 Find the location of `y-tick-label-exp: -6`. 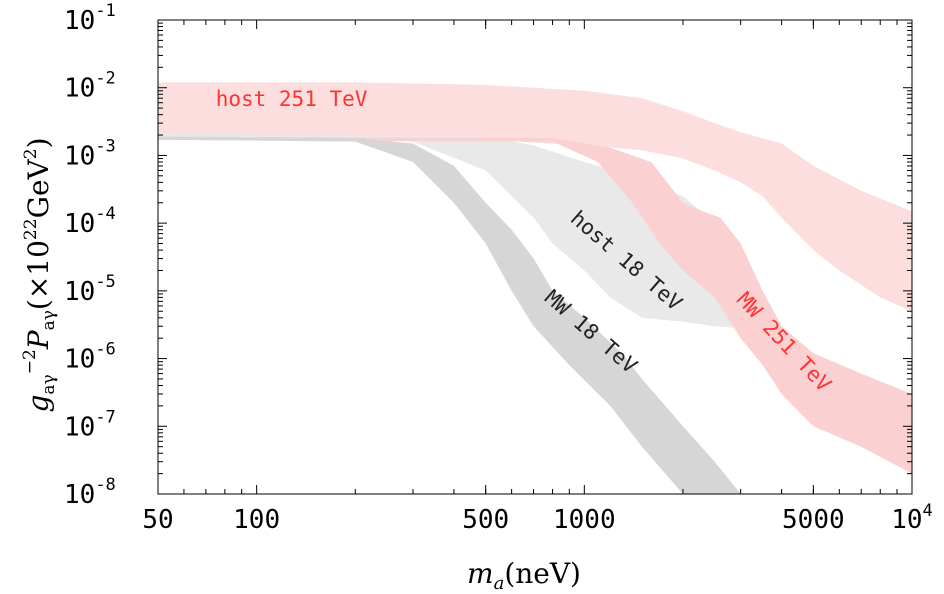

y-tick-label-exp: -6 is located at coordinates (105, 350).